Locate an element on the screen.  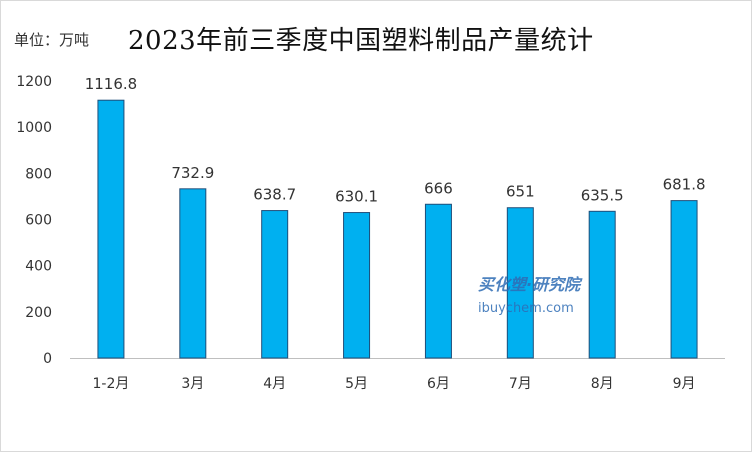
data-label: 666 is located at coordinates (438, 188).